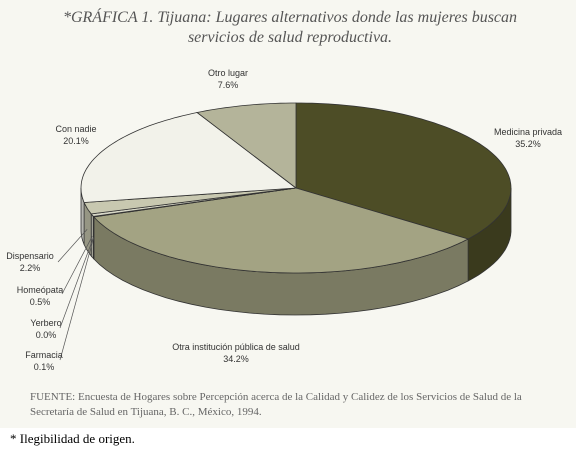 Image resolution: width=576 pixels, height=452 pixels. What do you see at coordinates (46, 335) in the screenshot?
I see `value-label: 0.0%` at bounding box center [46, 335].